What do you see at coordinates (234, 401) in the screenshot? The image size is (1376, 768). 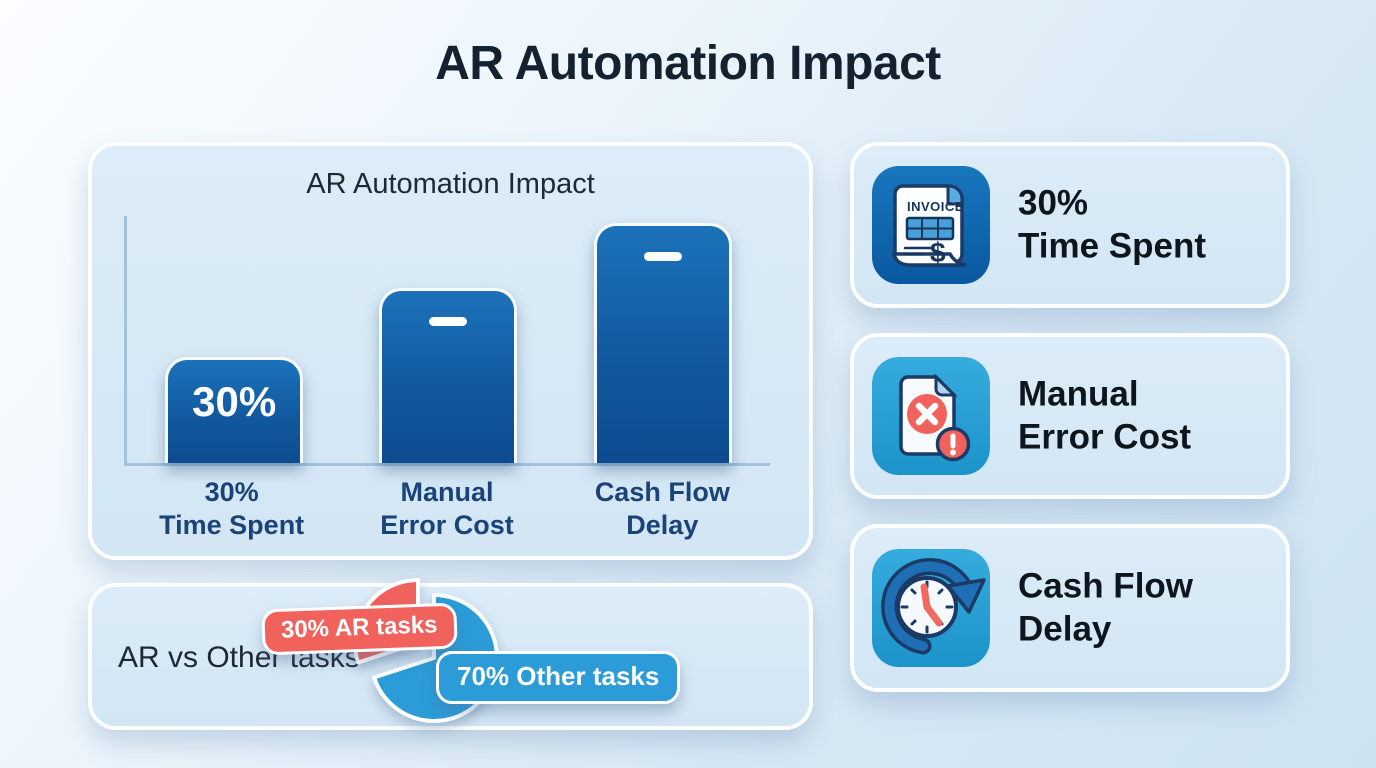 I see `bar-value-label: 30%` at bounding box center [234, 401].